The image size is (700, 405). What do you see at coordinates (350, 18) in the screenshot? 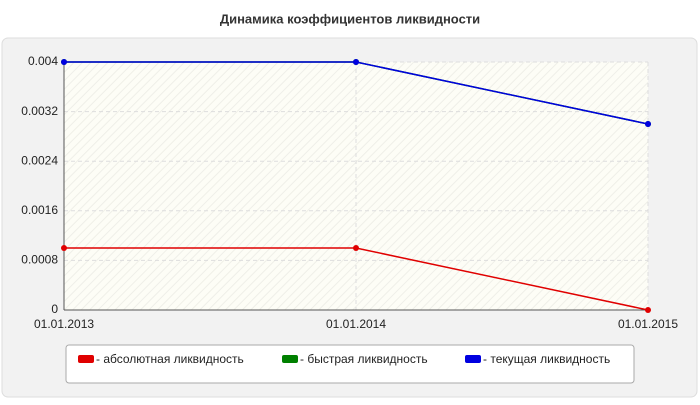
I see `chart-title: Динамика коэффициентов ликвидности` at bounding box center [350, 18].